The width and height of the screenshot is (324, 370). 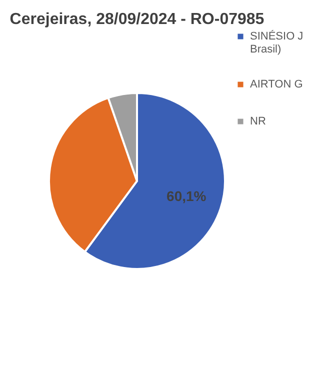 What do you see at coordinates (137, 19) in the screenshot?
I see `chart-title: Cerejeiras, 28/09/2024 - RO-07985` at bounding box center [137, 19].